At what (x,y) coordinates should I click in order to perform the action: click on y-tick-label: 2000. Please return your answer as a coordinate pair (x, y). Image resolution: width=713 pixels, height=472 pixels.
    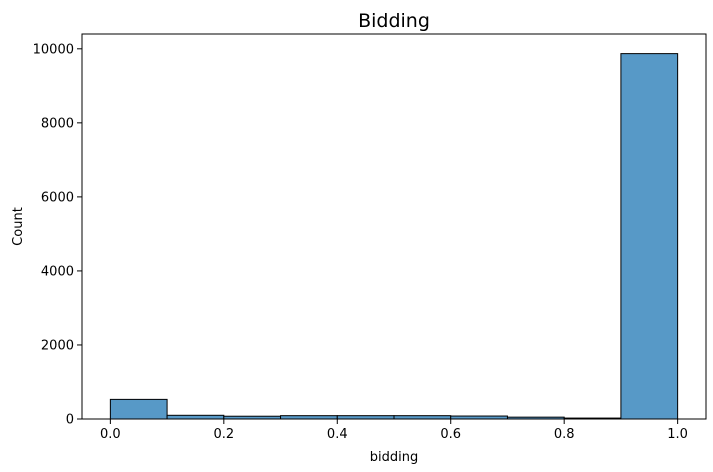
    Looking at the image, I should click on (57, 345).